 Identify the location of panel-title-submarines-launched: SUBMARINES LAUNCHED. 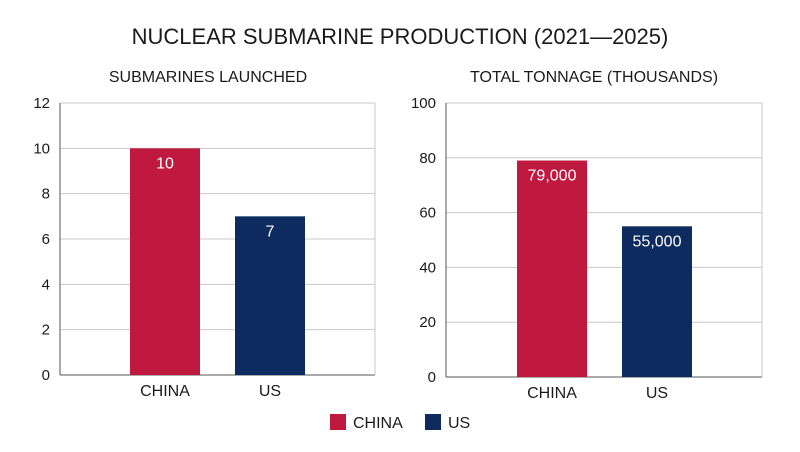
(208, 77).